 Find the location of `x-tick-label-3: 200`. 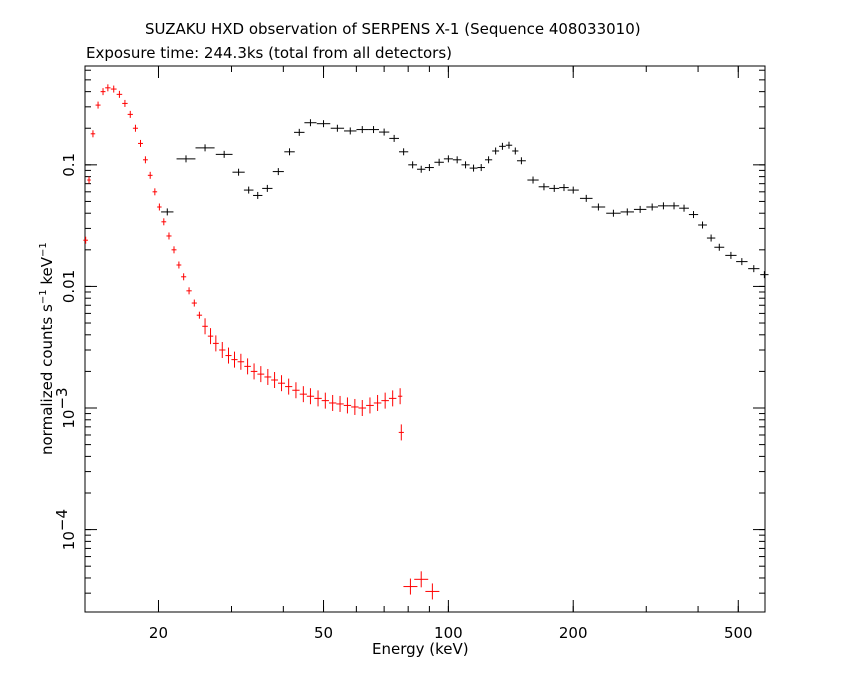

x-tick-label-3: 200 is located at coordinates (573, 633).